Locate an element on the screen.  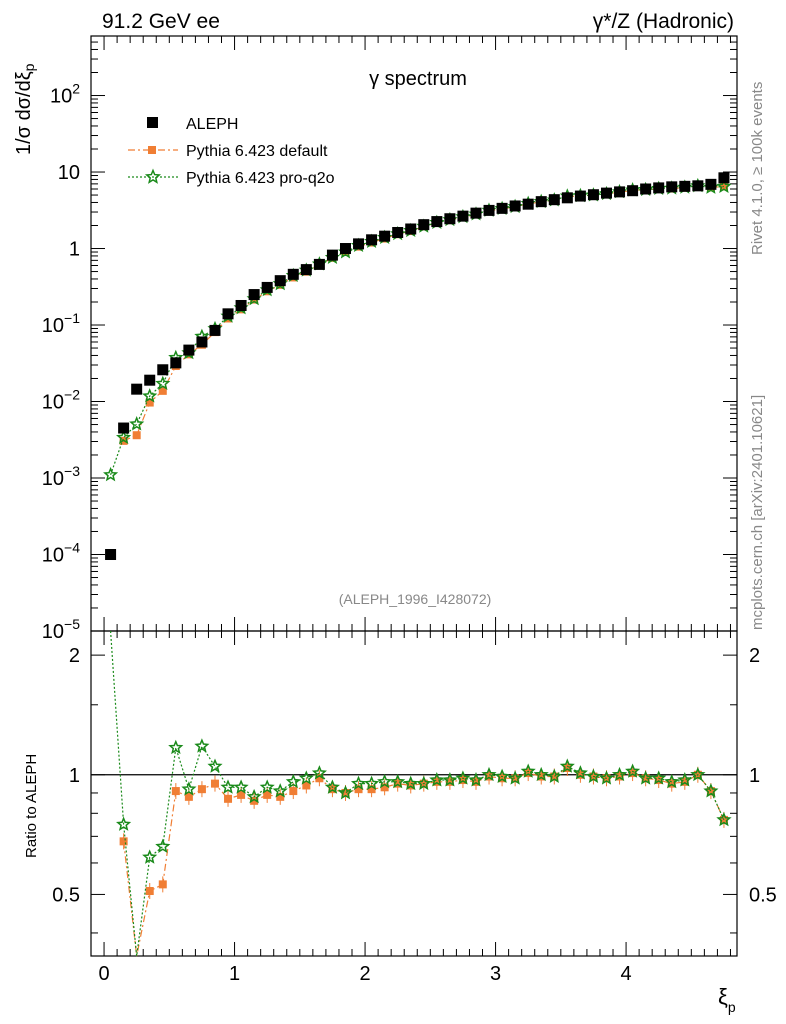
y-tick-label: 10⁻¹ is located at coordinates (61, 323).